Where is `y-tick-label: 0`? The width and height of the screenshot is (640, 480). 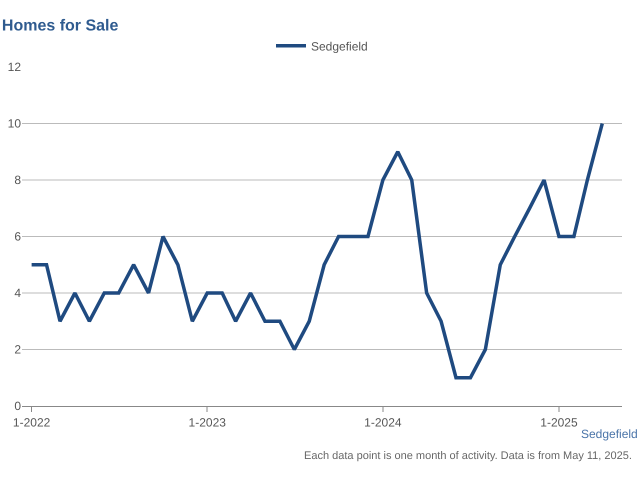 y-tick-label: 0 is located at coordinates (18, 406).